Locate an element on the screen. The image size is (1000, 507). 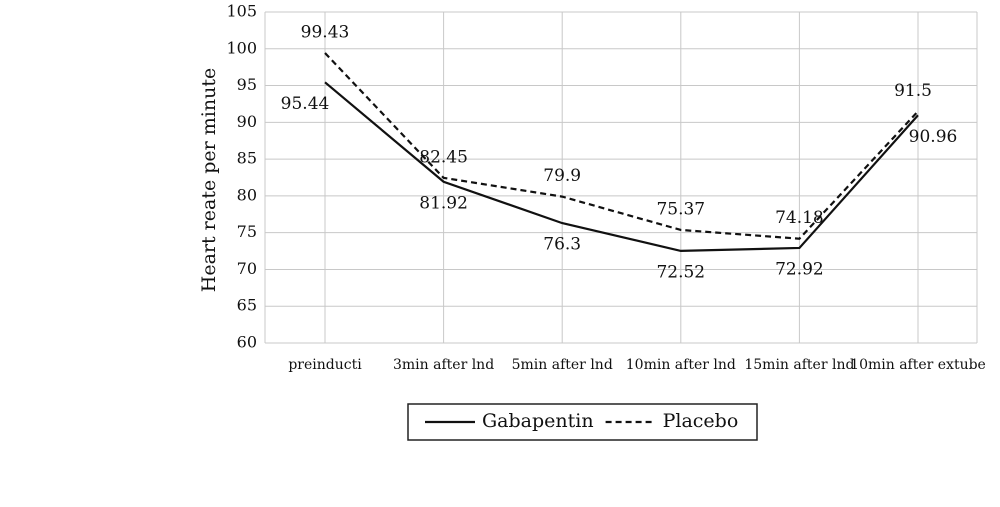
data-label: 90.96 is located at coordinates (933, 137).